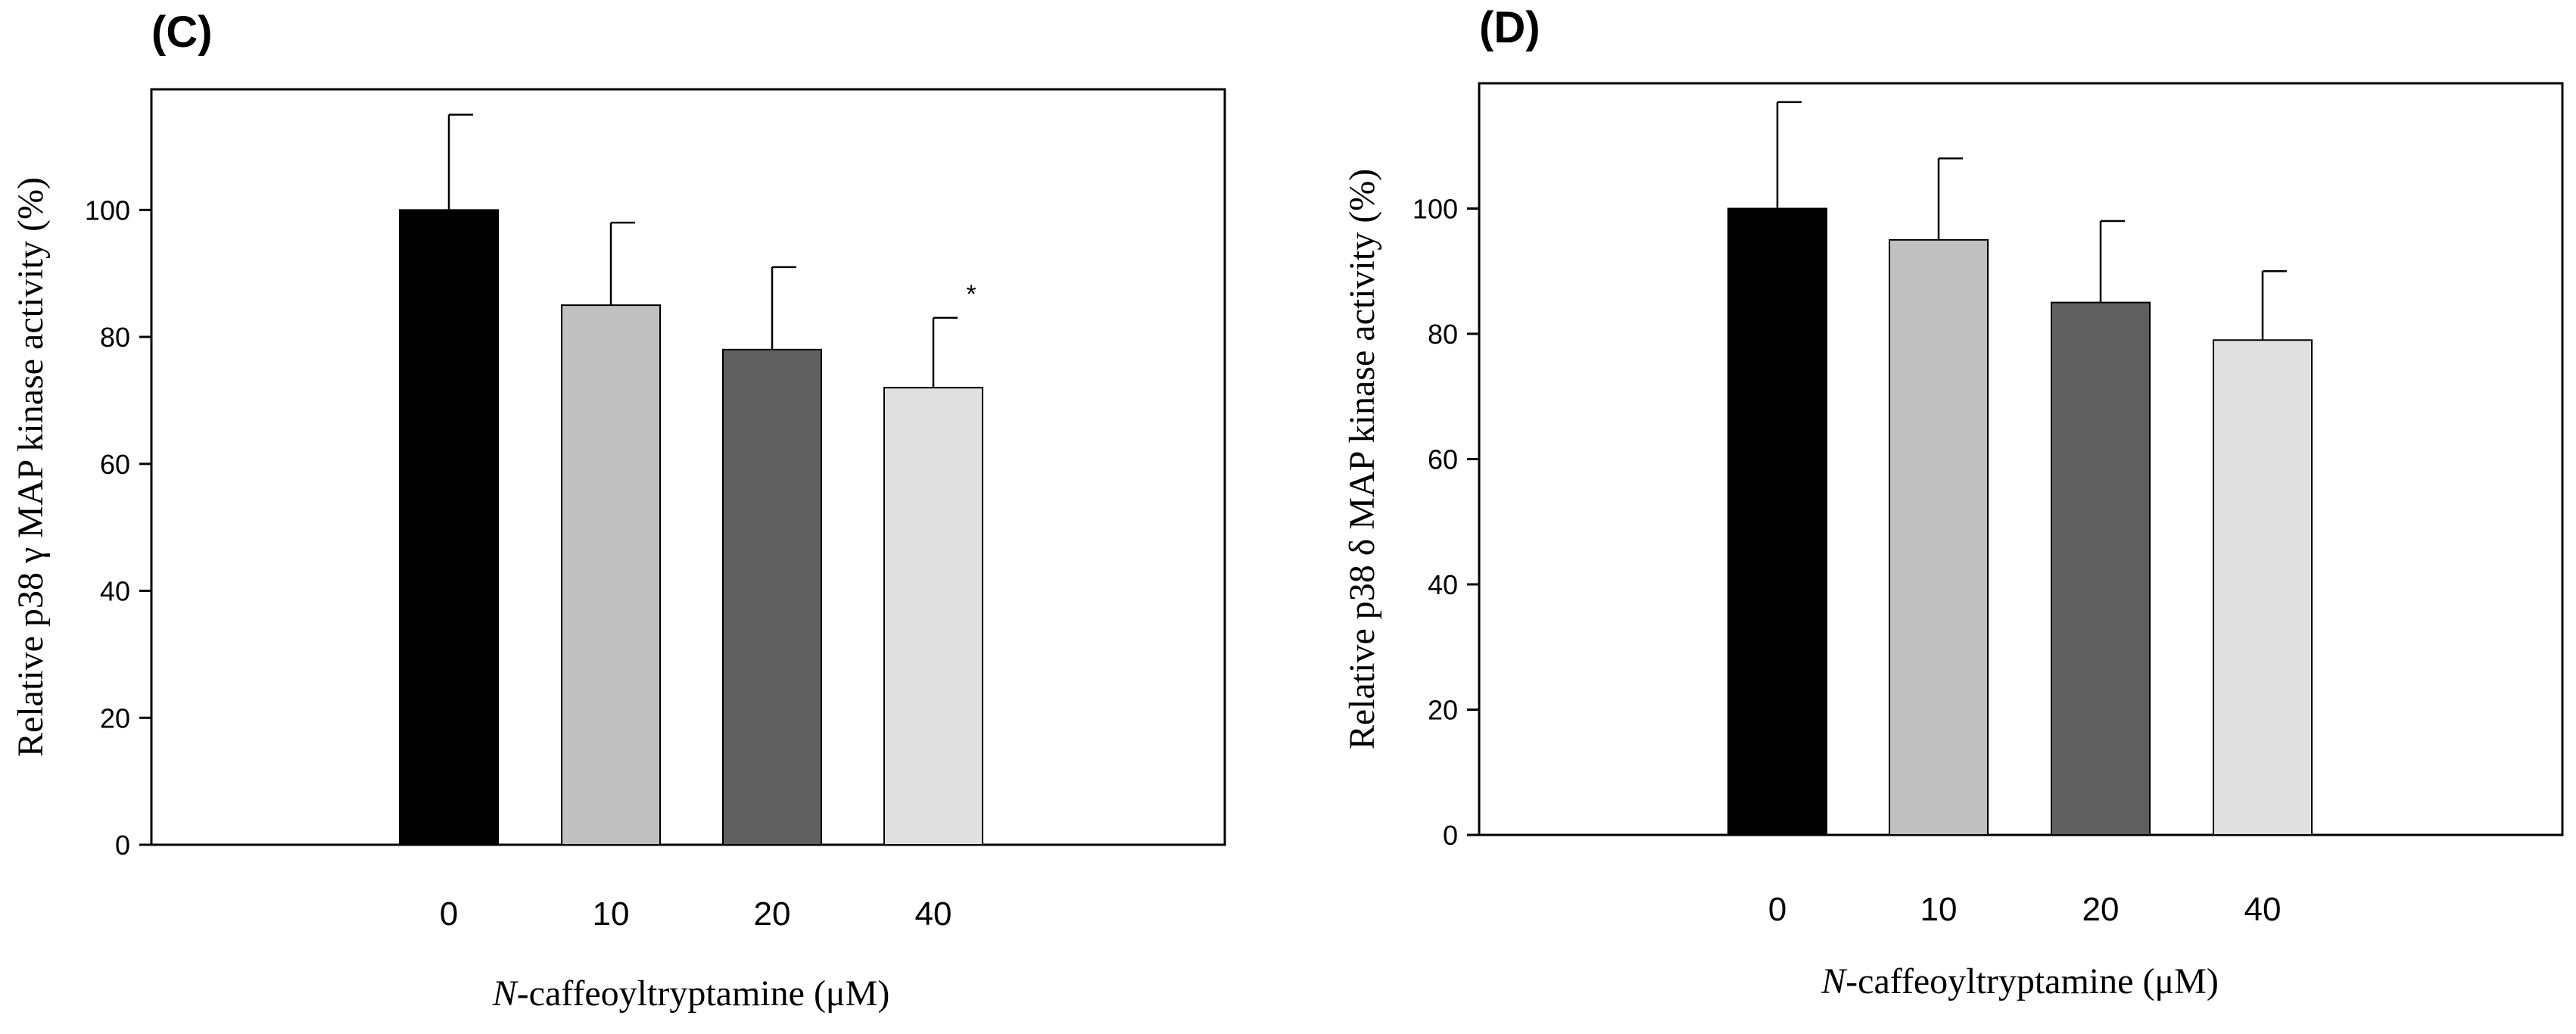  I want to click on significance-marker: *, so click(971, 294).